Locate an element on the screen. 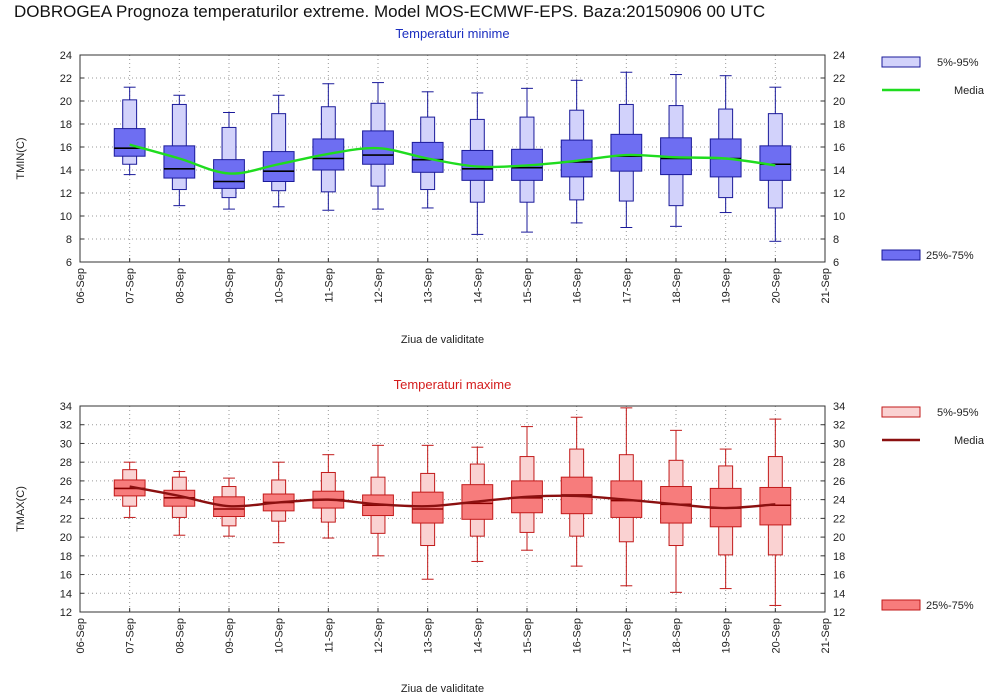 The width and height of the screenshot is (1000, 700). y-tick-label-left: 22 is located at coordinates (66, 79).